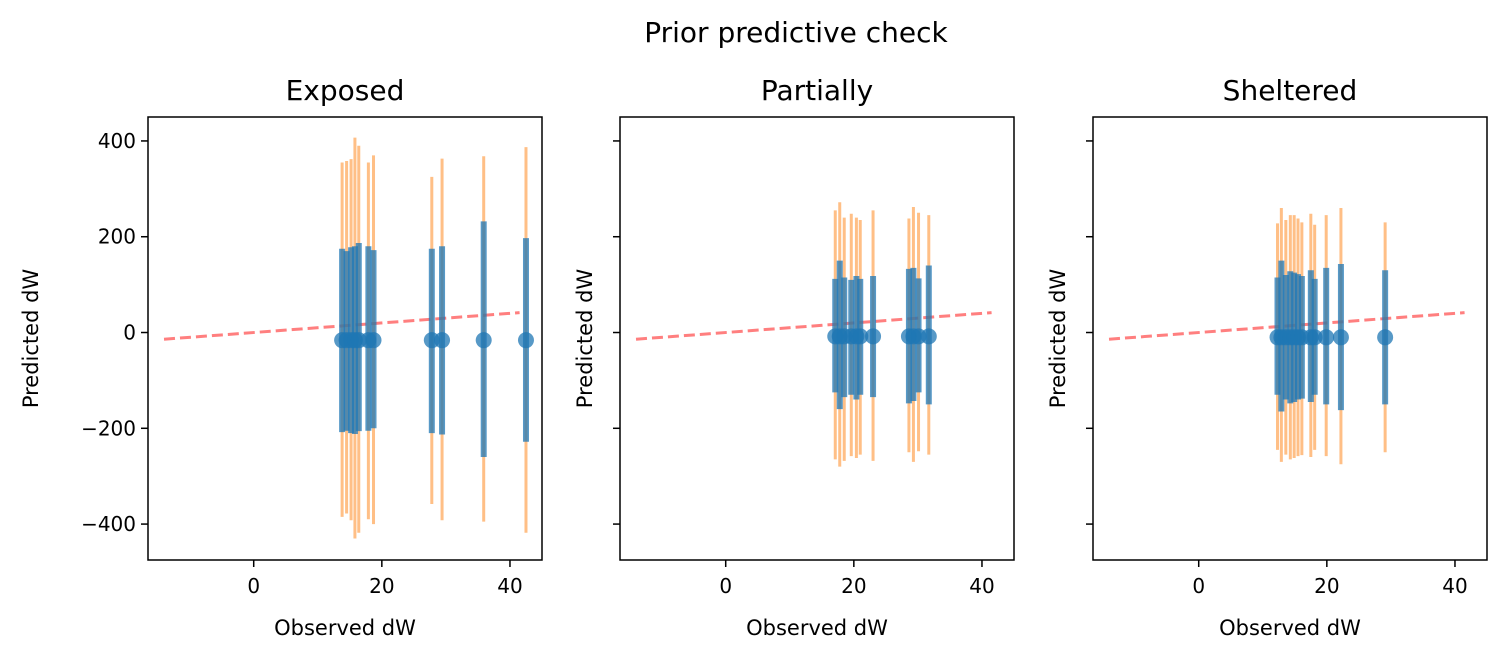 The height and width of the screenshot is (661, 1505). Describe the element at coordinates (1290, 90) in the screenshot. I see `panel-title: Sheltered` at that location.